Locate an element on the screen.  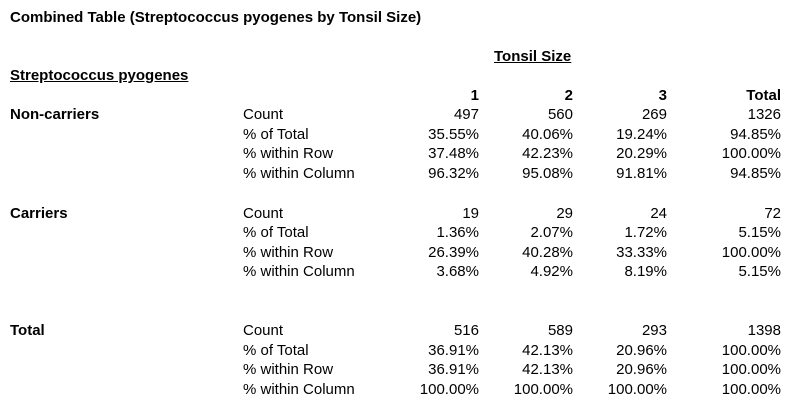
table-cell: 20.29% is located at coordinates (641, 154).